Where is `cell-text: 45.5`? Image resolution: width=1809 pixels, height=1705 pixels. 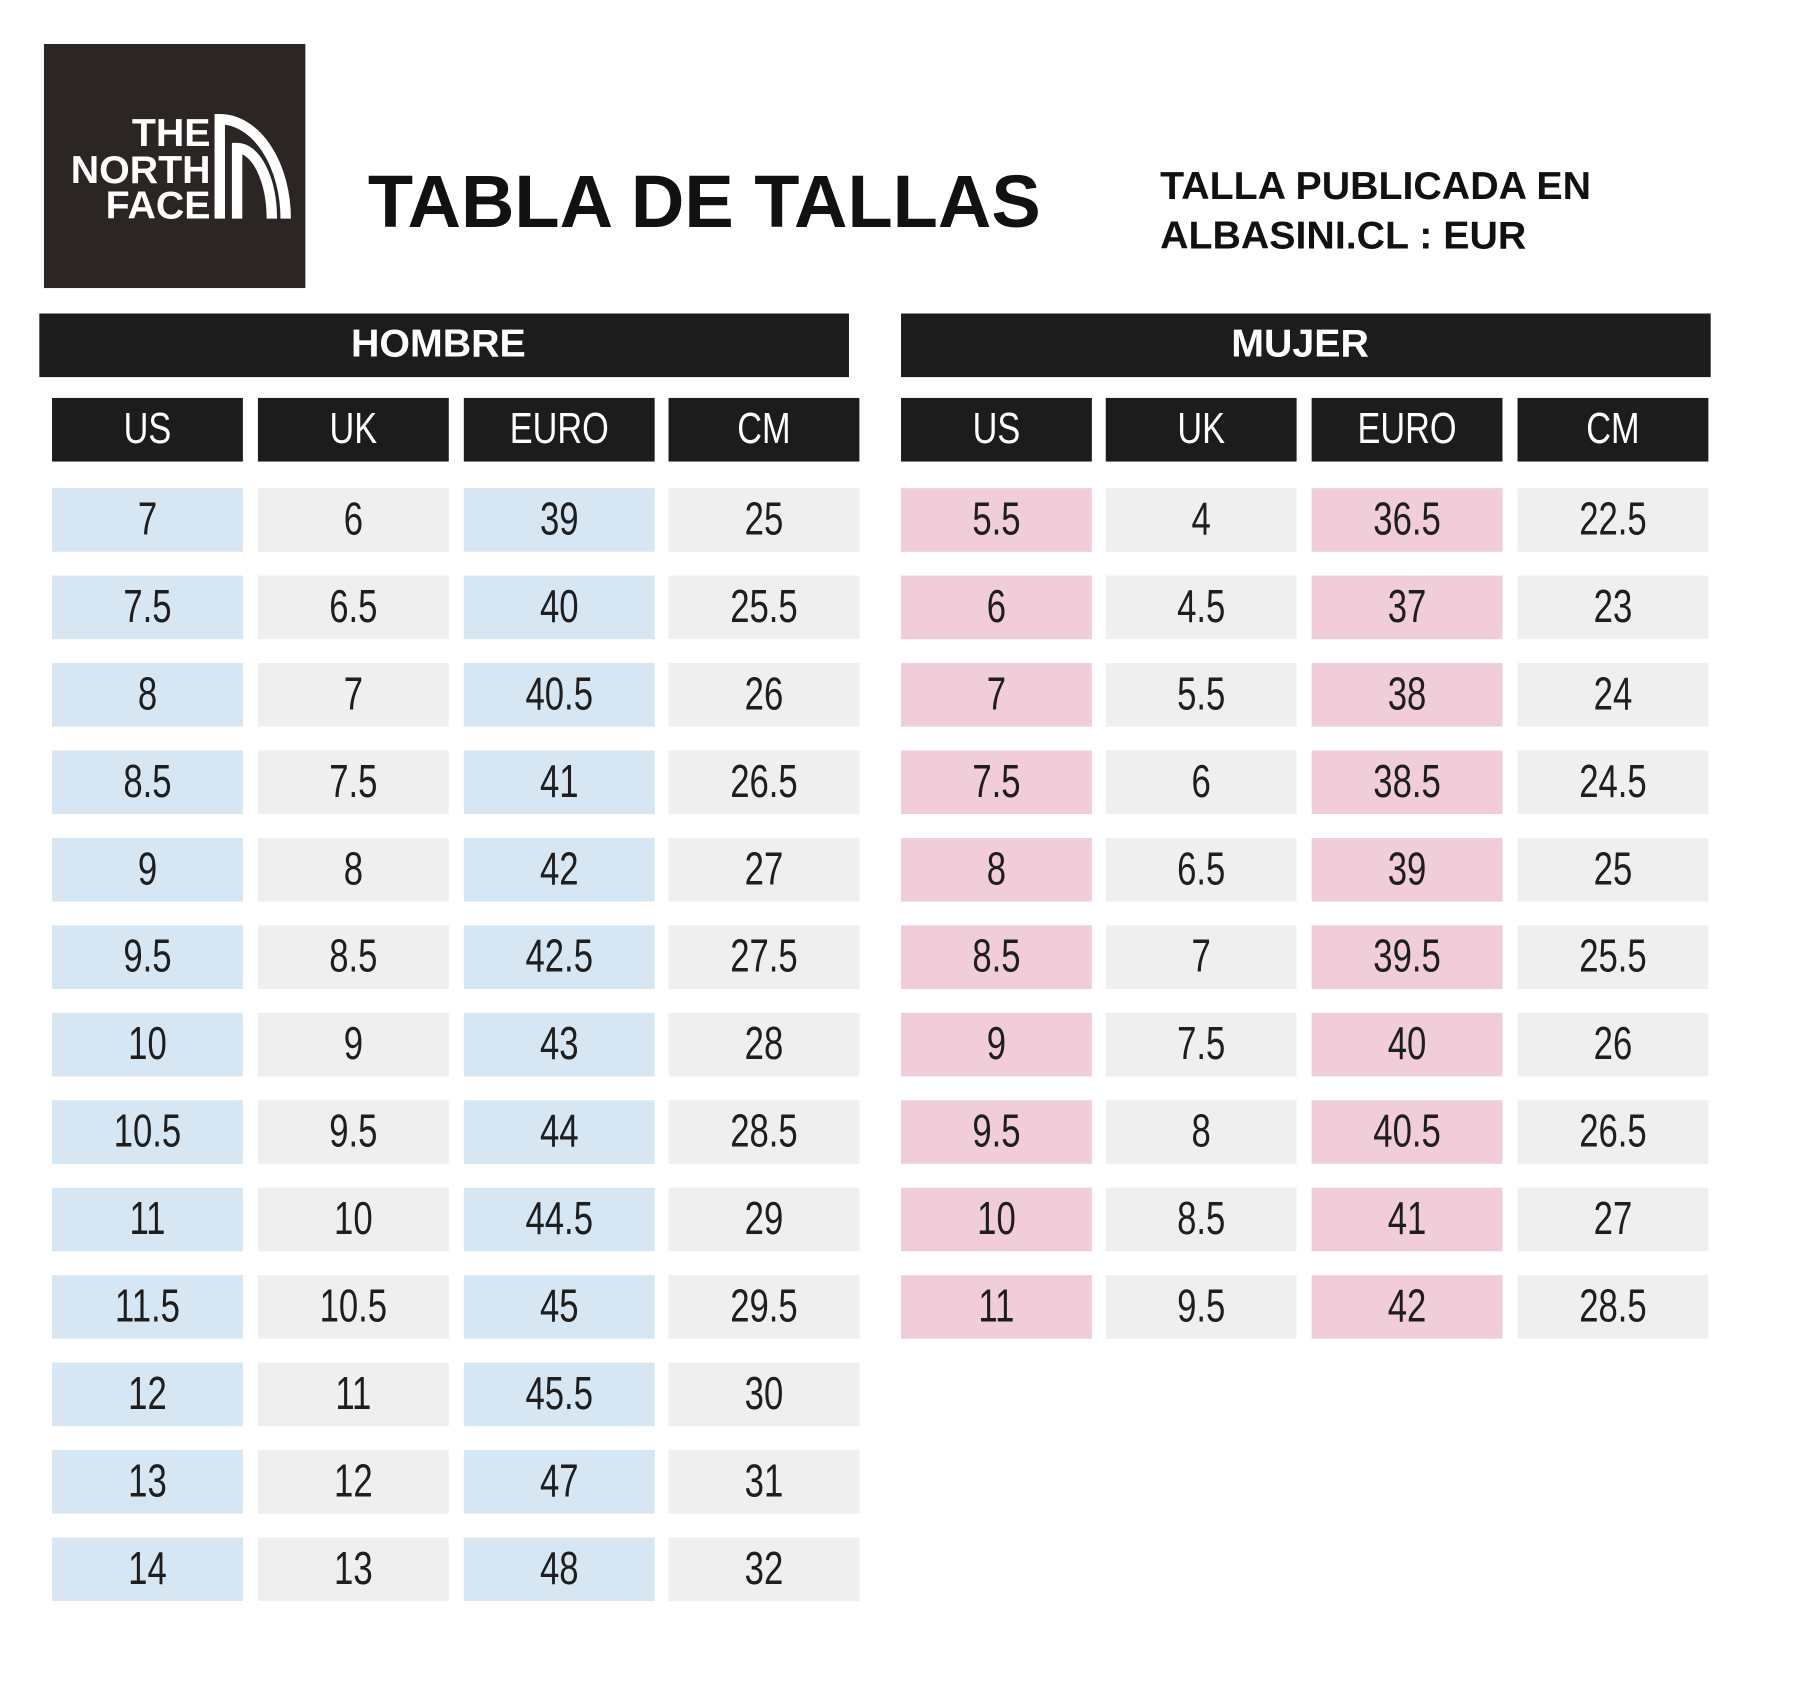 cell-text: 45.5 is located at coordinates (559, 1393).